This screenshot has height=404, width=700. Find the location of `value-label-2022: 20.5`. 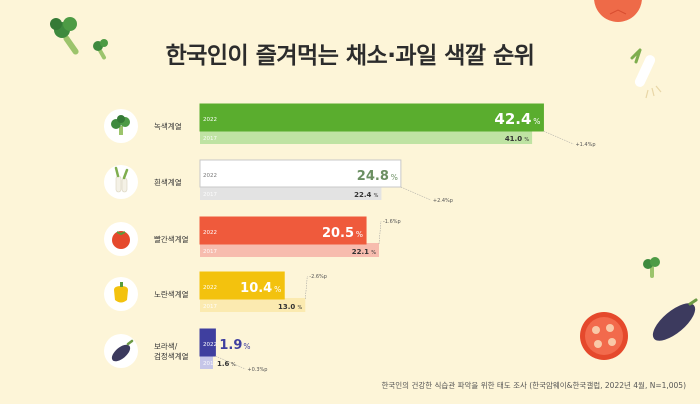

value-label-2022: 20.5 is located at coordinates (338, 233).